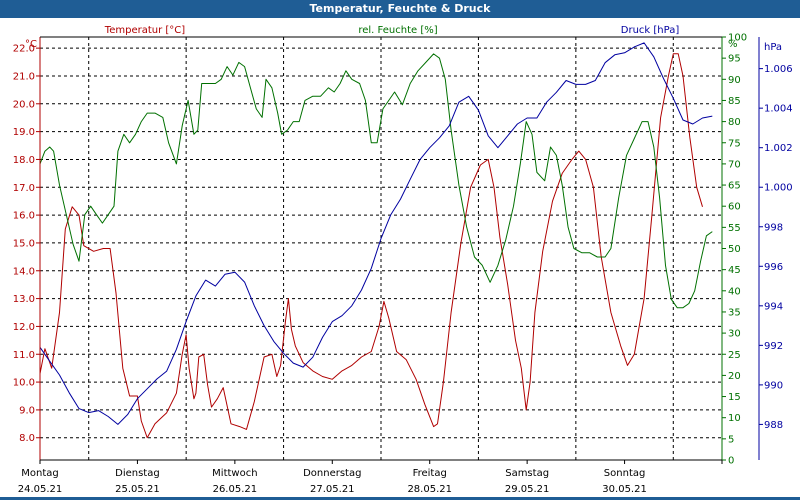 The image size is (800, 500). I want to click on press-tick-label: 990, so click(773, 385).